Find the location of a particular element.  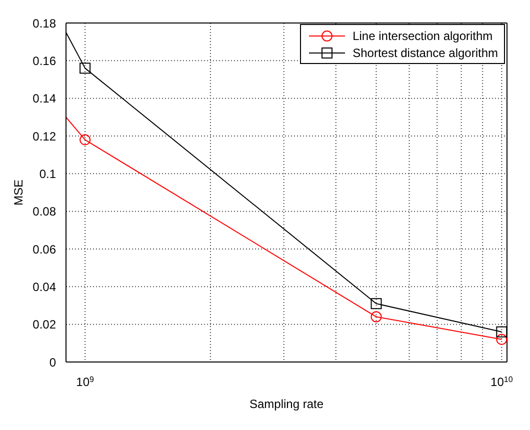

x-axis-title: Sampling rate is located at coordinates (286, 404).